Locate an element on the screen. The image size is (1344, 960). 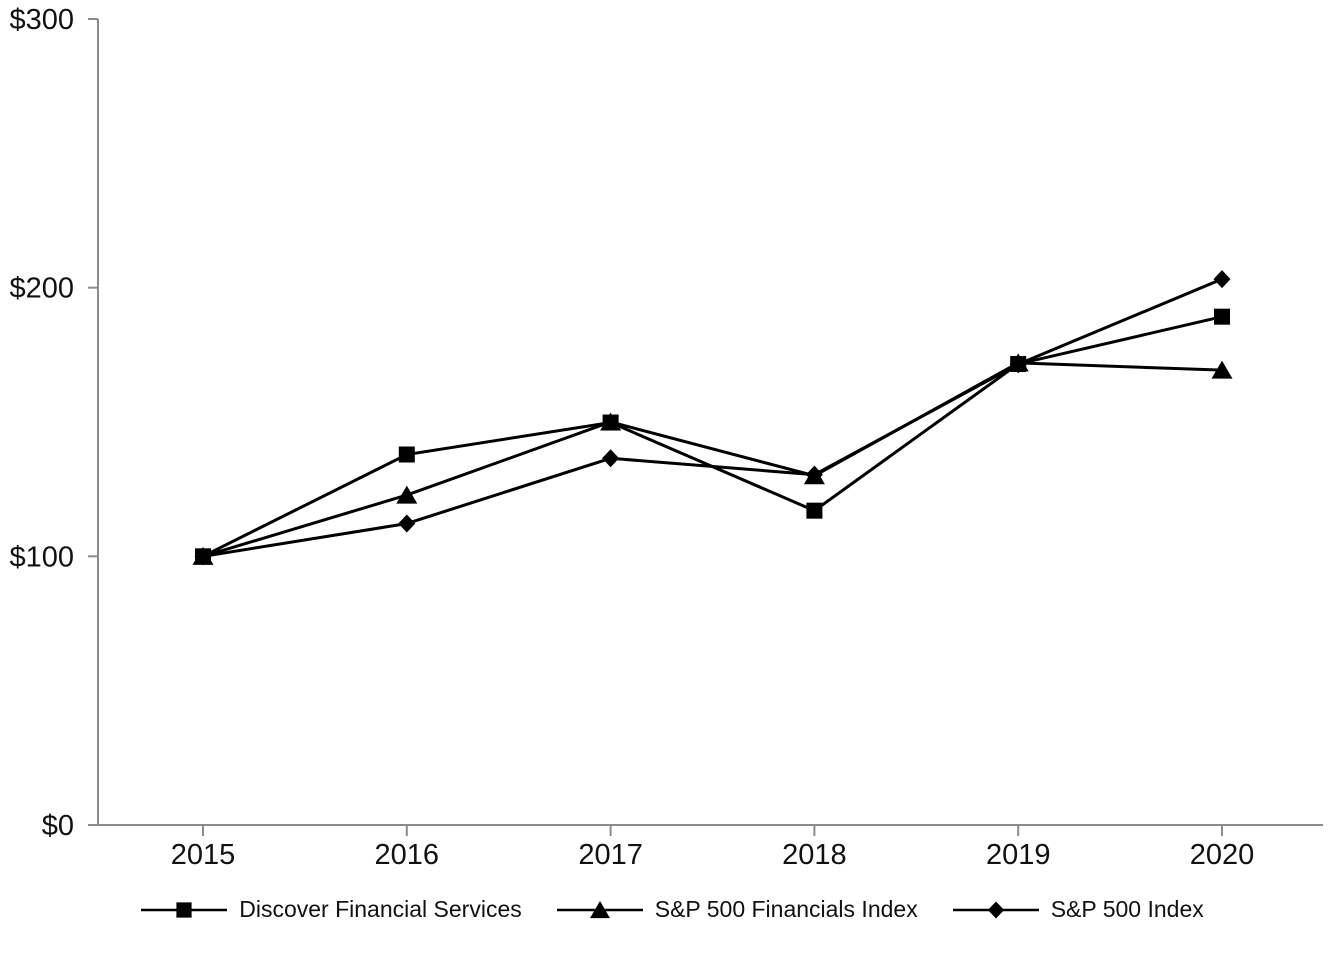
diamond-marker-icon is located at coordinates (995, 909).